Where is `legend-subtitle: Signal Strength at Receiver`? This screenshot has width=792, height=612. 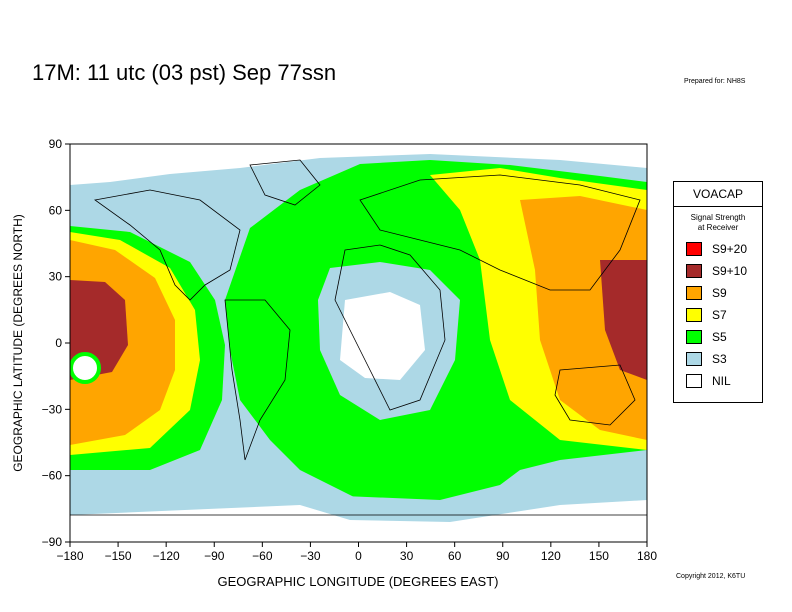 legend-subtitle: Signal Strength at Receiver is located at coordinates (718, 223).